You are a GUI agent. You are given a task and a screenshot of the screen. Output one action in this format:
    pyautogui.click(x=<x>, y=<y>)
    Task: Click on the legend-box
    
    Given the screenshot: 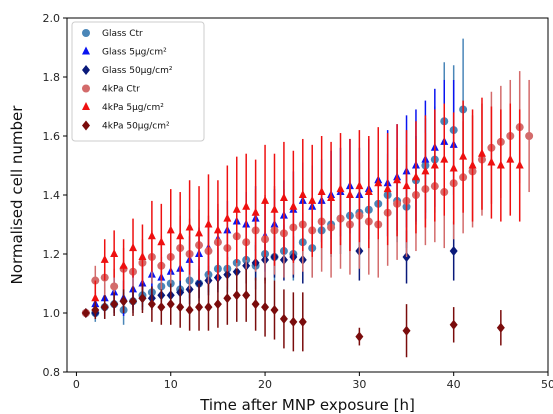 What is the action you would take?
    pyautogui.click(x=138, y=81)
    